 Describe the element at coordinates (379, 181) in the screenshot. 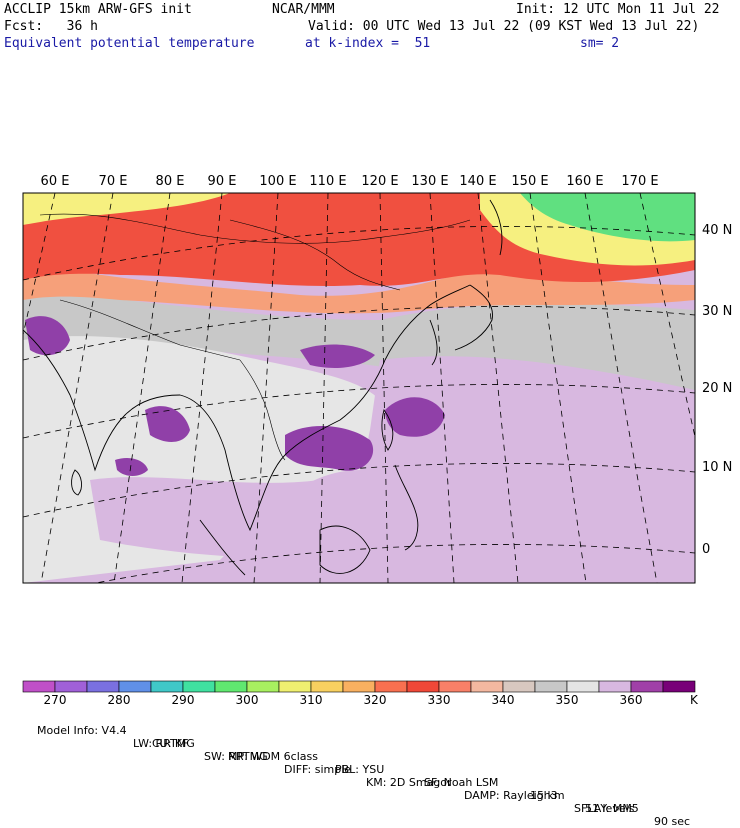

I see `longitude-label: 120 E` at that location.